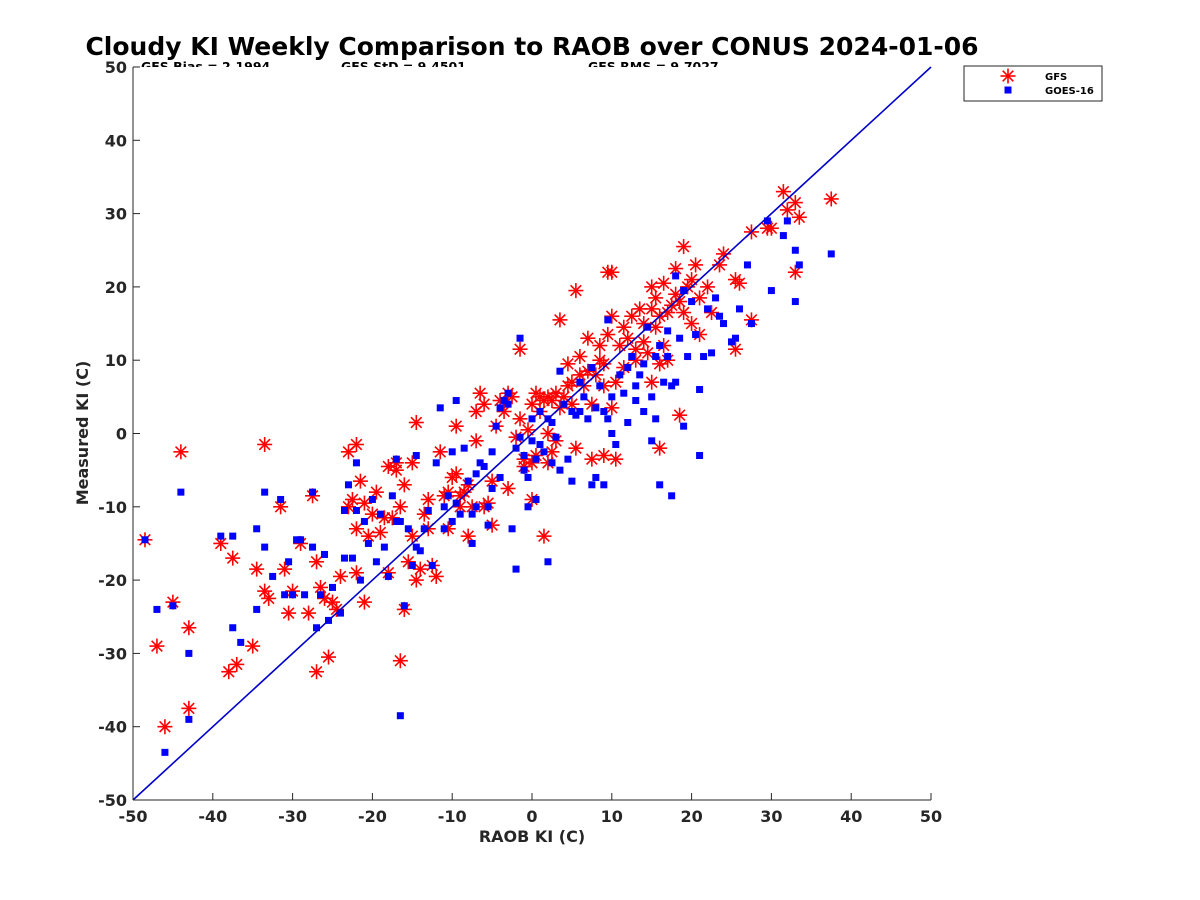  I want to click on legend-box, so click(1033, 83).